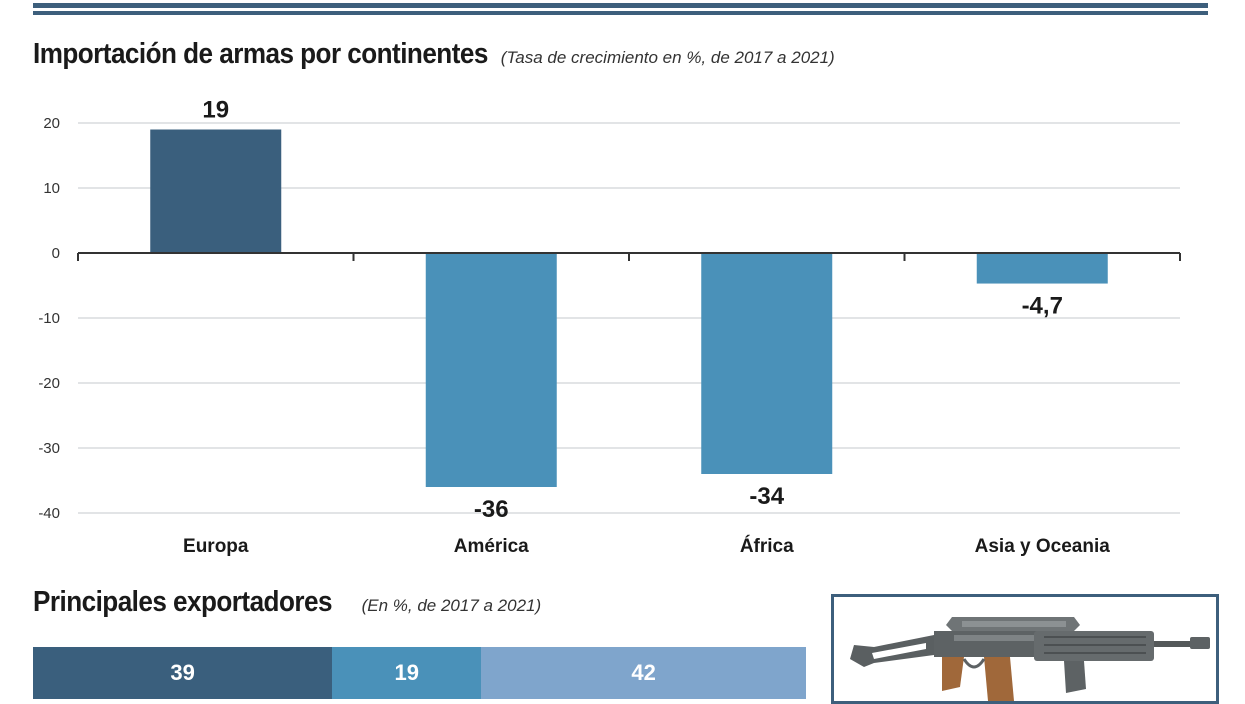  I want to click on y-tick-label: -40, so click(49, 513).